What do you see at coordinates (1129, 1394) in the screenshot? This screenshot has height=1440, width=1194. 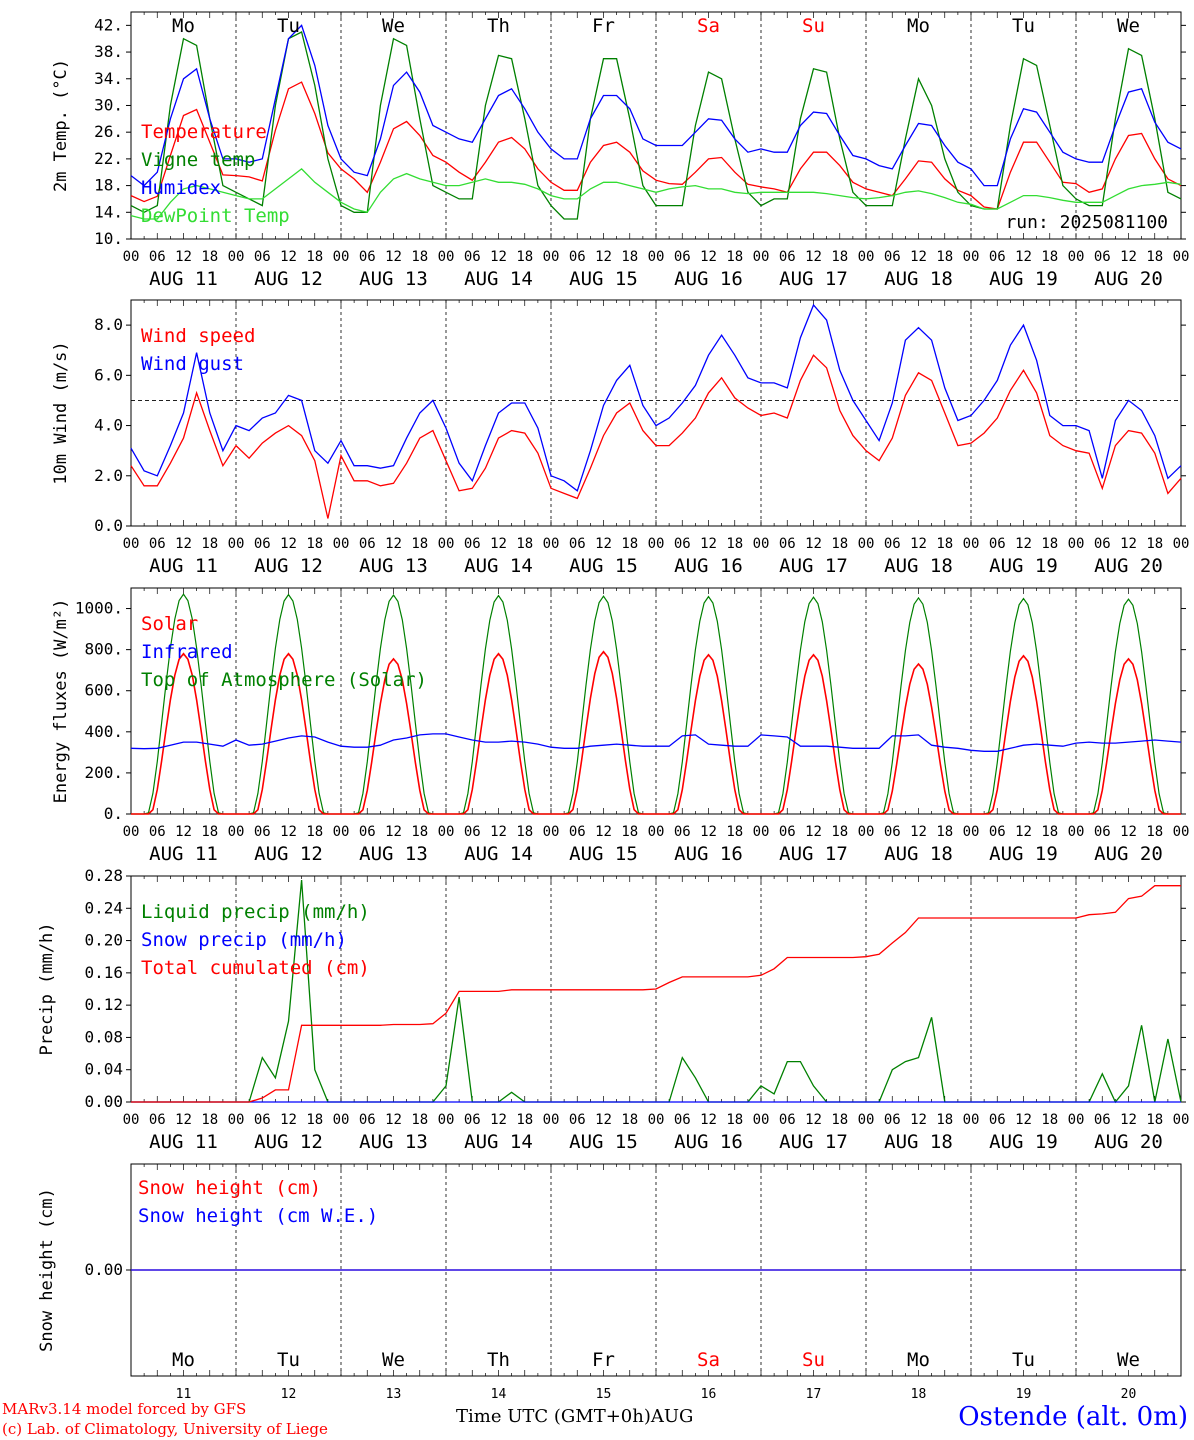 I see `day-number: 20` at bounding box center [1129, 1394].